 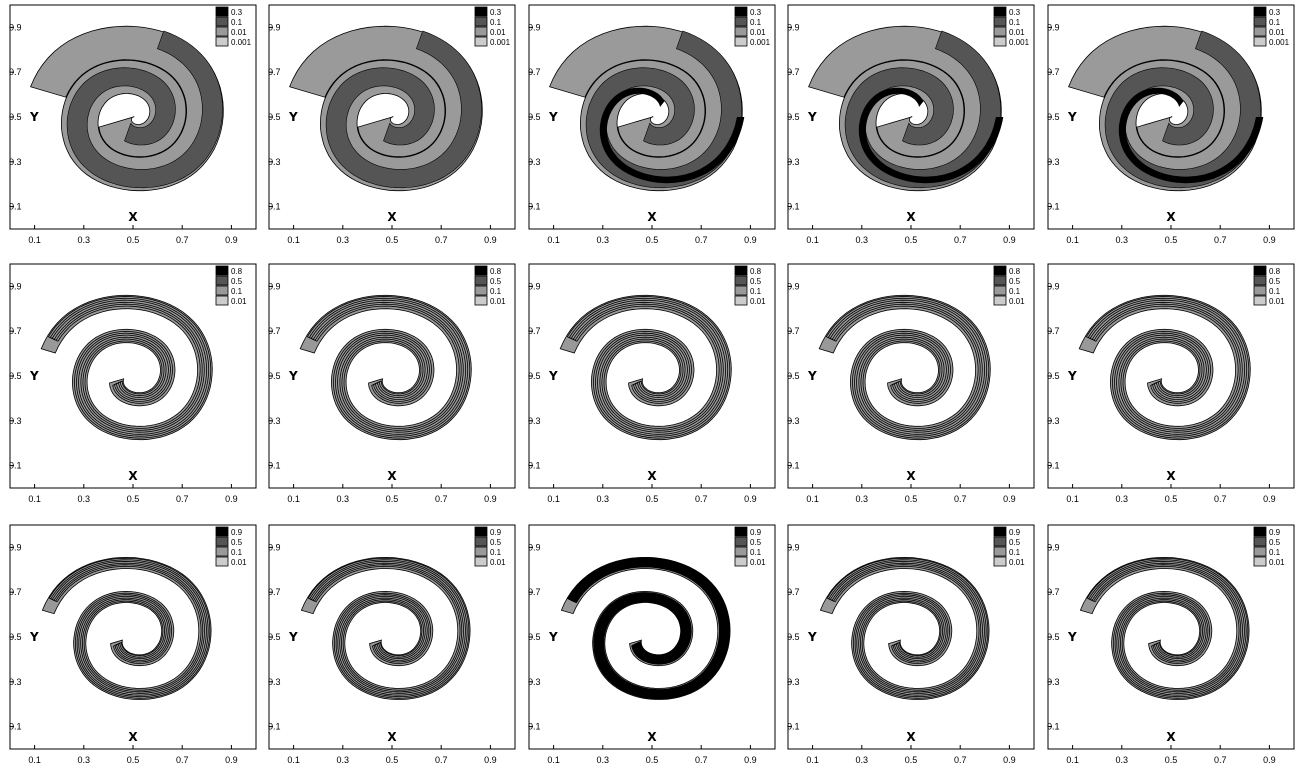 What do you see at coordinates (496, 12) in the screenshot?
I see `legend-label: 0.3` at bounding box center [496, 12].